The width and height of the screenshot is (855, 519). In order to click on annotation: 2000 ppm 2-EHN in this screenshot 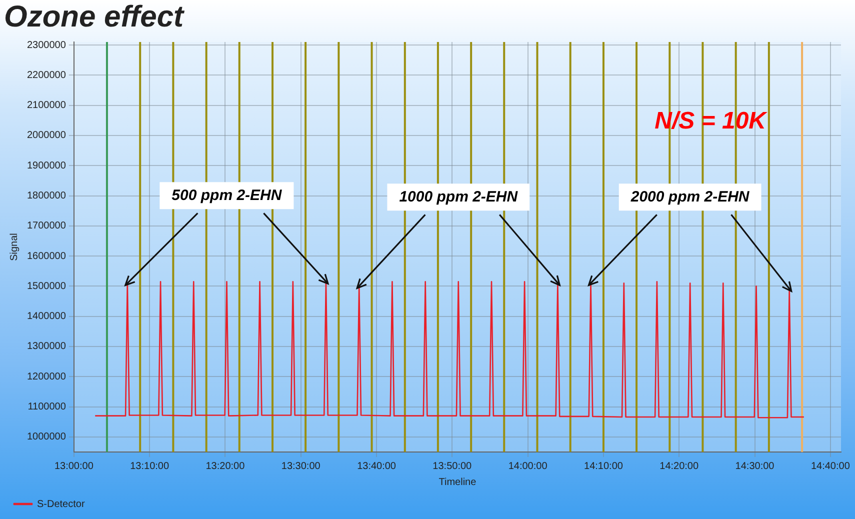, I will do `click(690, 197)`.